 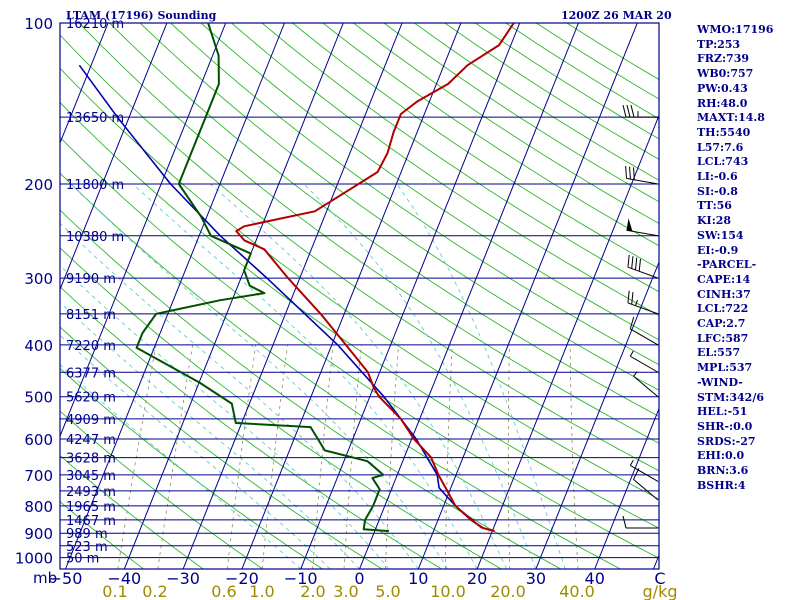 I want to click on pressure-tick-label: 100, so click(x=38, y=24).